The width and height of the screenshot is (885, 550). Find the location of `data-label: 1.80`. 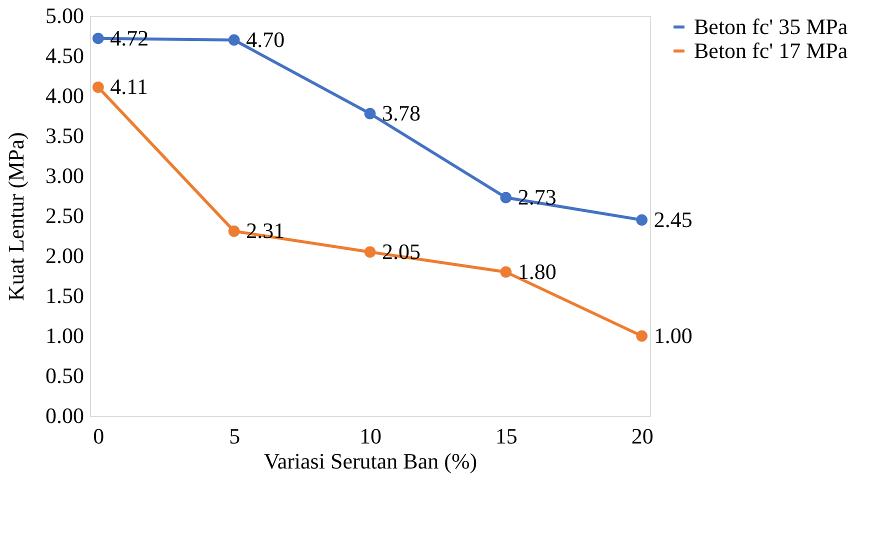

data-label: 1.80 is located at coordinates (537, 271).